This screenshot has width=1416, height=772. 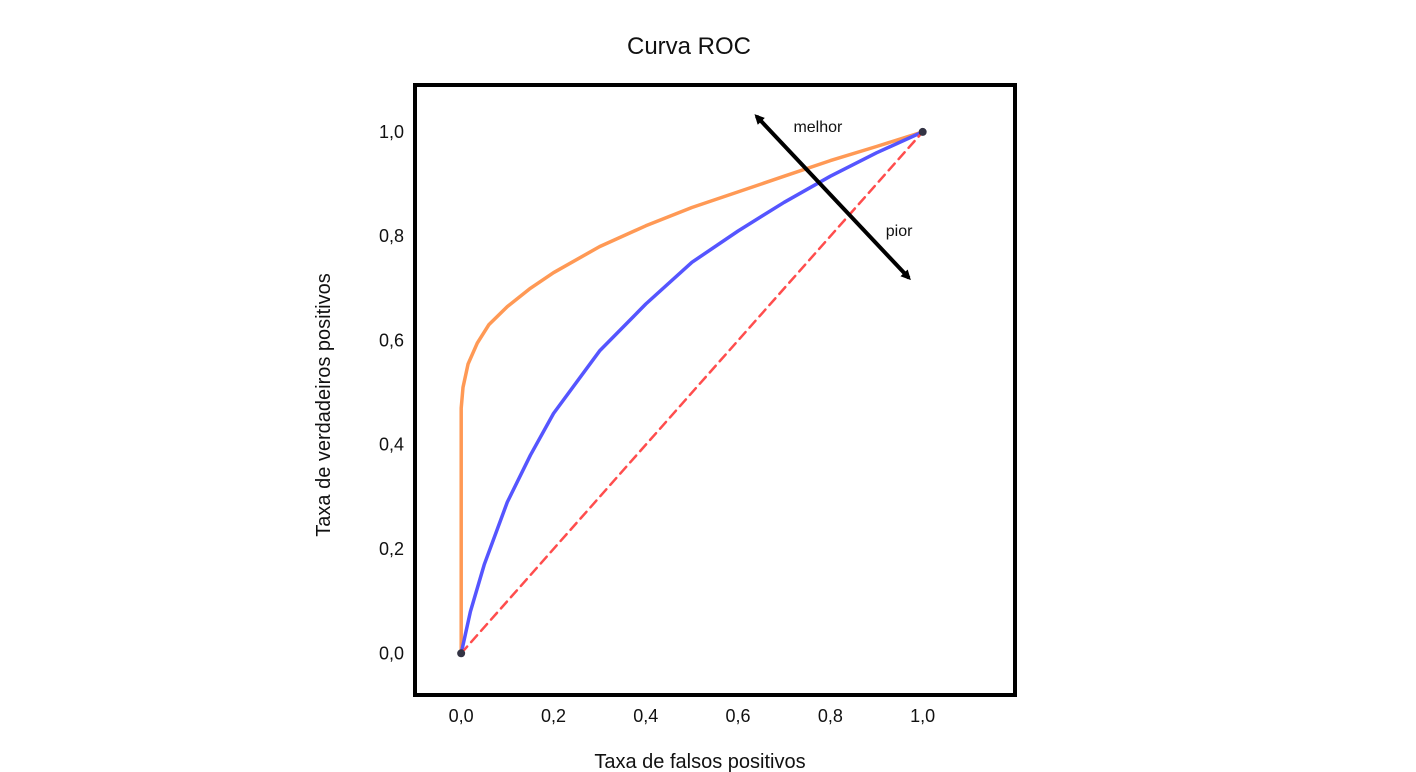 What do you see at coordinates (391, 340) in the screenshot?
I see `y-tick-label: 0,6` at bounding box center [391, 340].